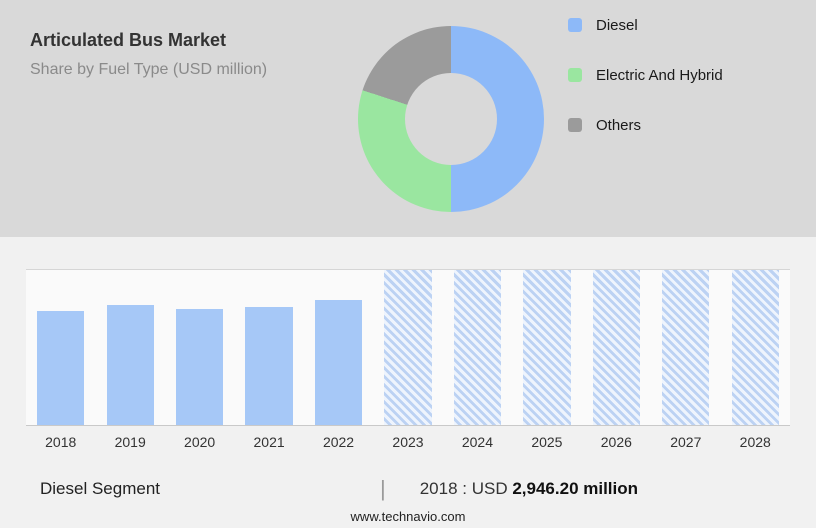 The height and width of the screenshot is (528, 816). What do you see at coordinates (408, 442) in the screenshot?
I see `x-axis-label: 2023` at bounding box center [408, 442].